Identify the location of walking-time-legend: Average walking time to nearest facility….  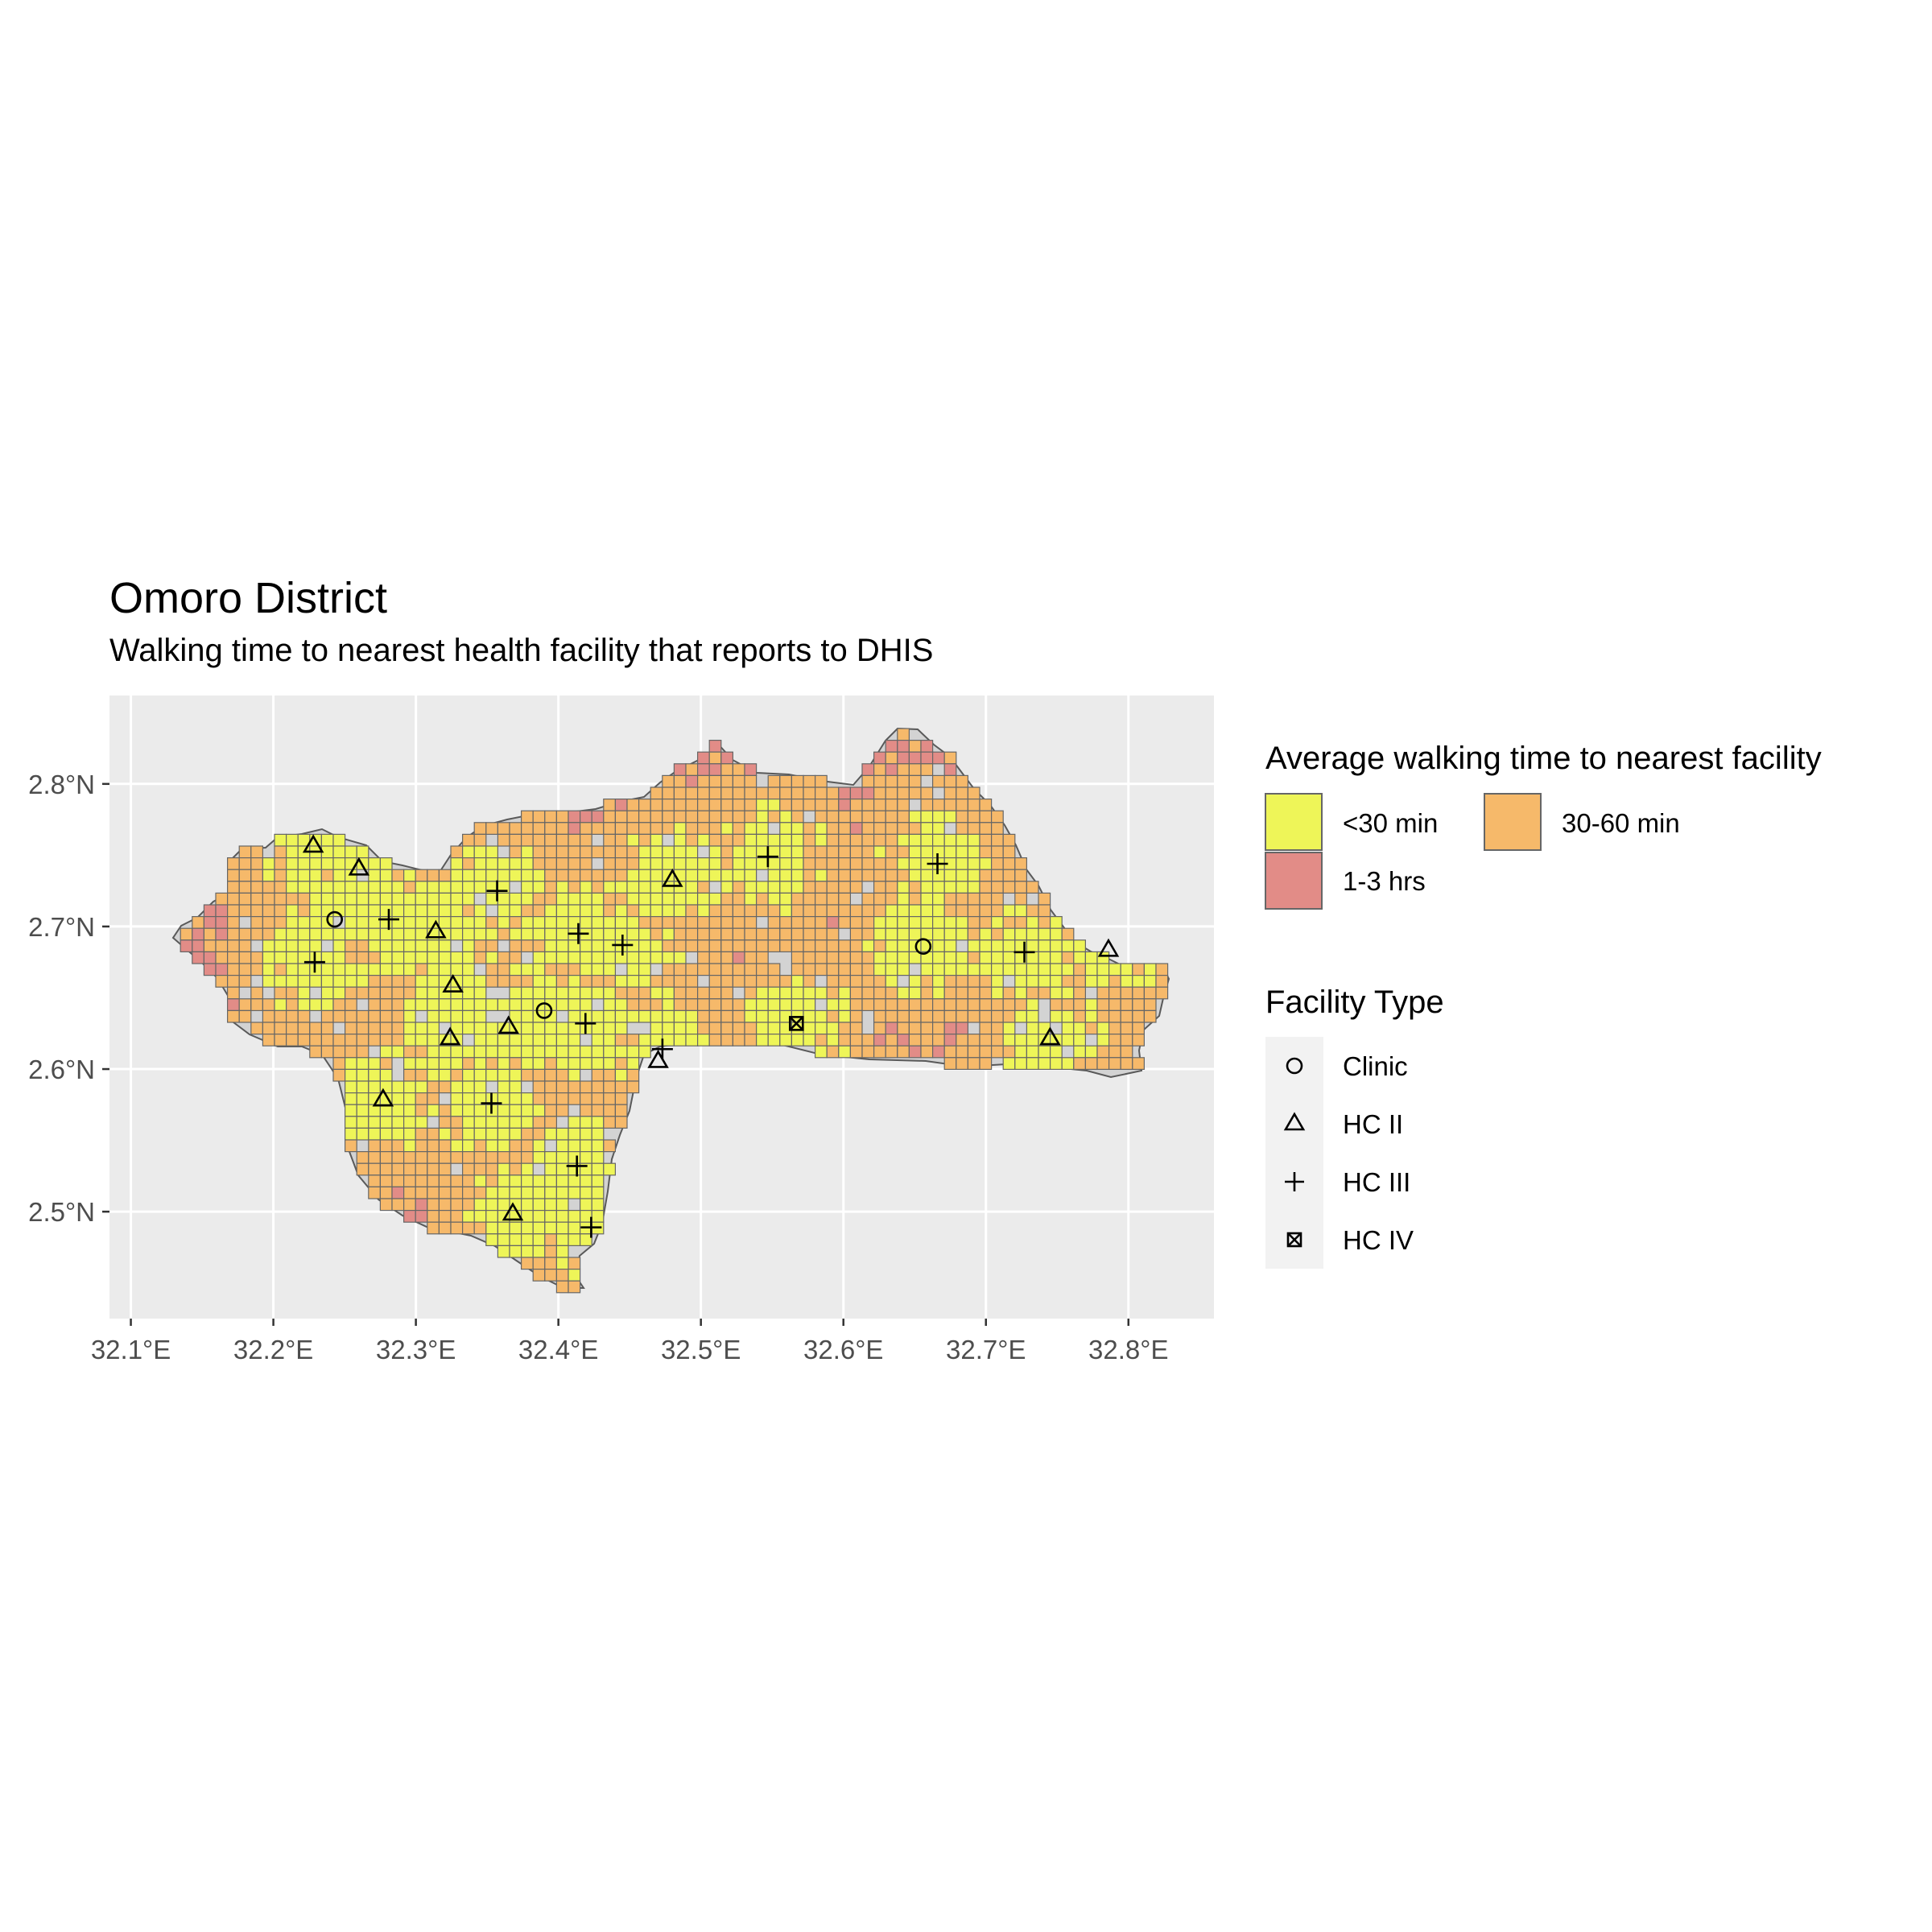
(1543, 825).